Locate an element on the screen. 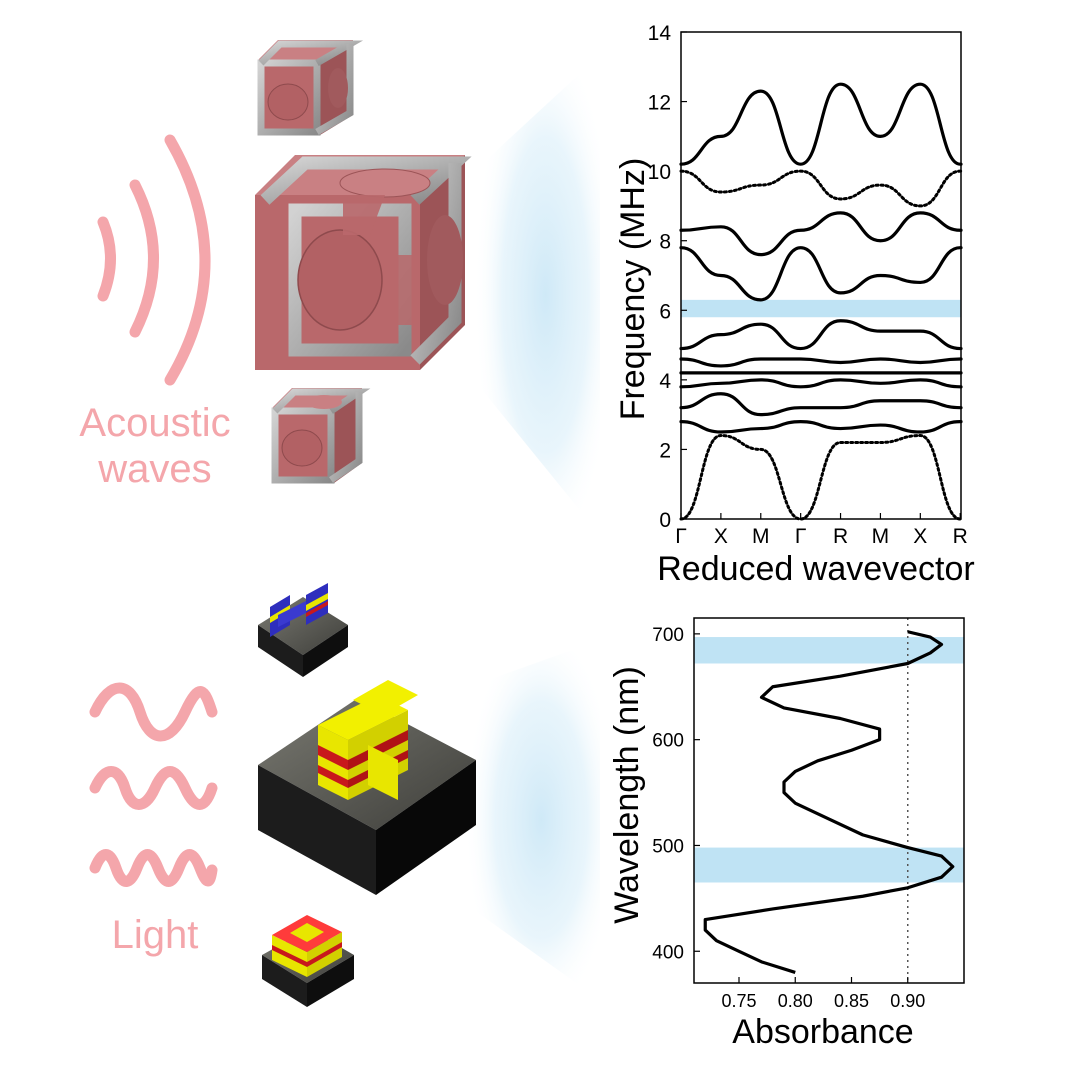 The image size is (1066, 1066). y-tick-label: 4 is located at coordinates (665, 381).